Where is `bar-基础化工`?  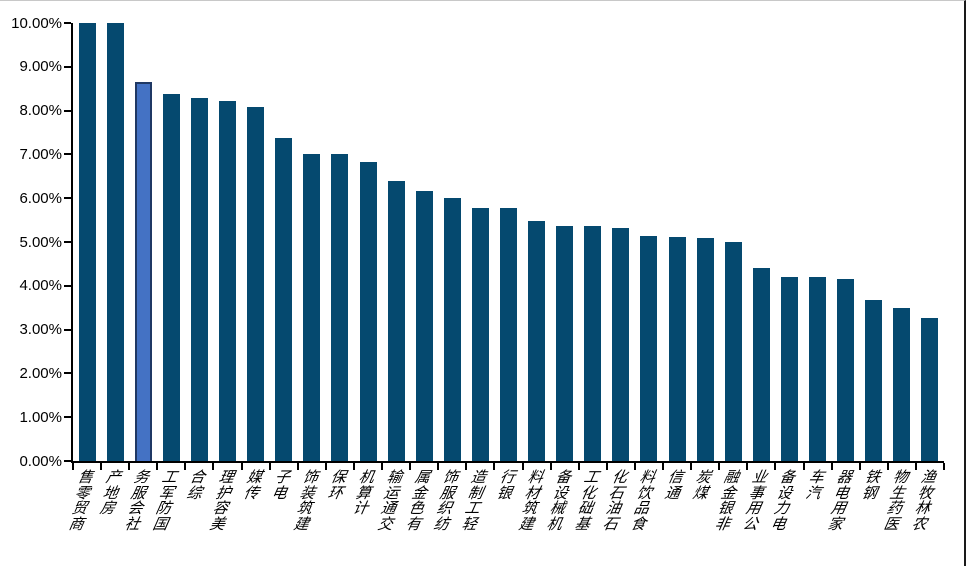
bar-基础化工 is located at coordinates (593, 343).